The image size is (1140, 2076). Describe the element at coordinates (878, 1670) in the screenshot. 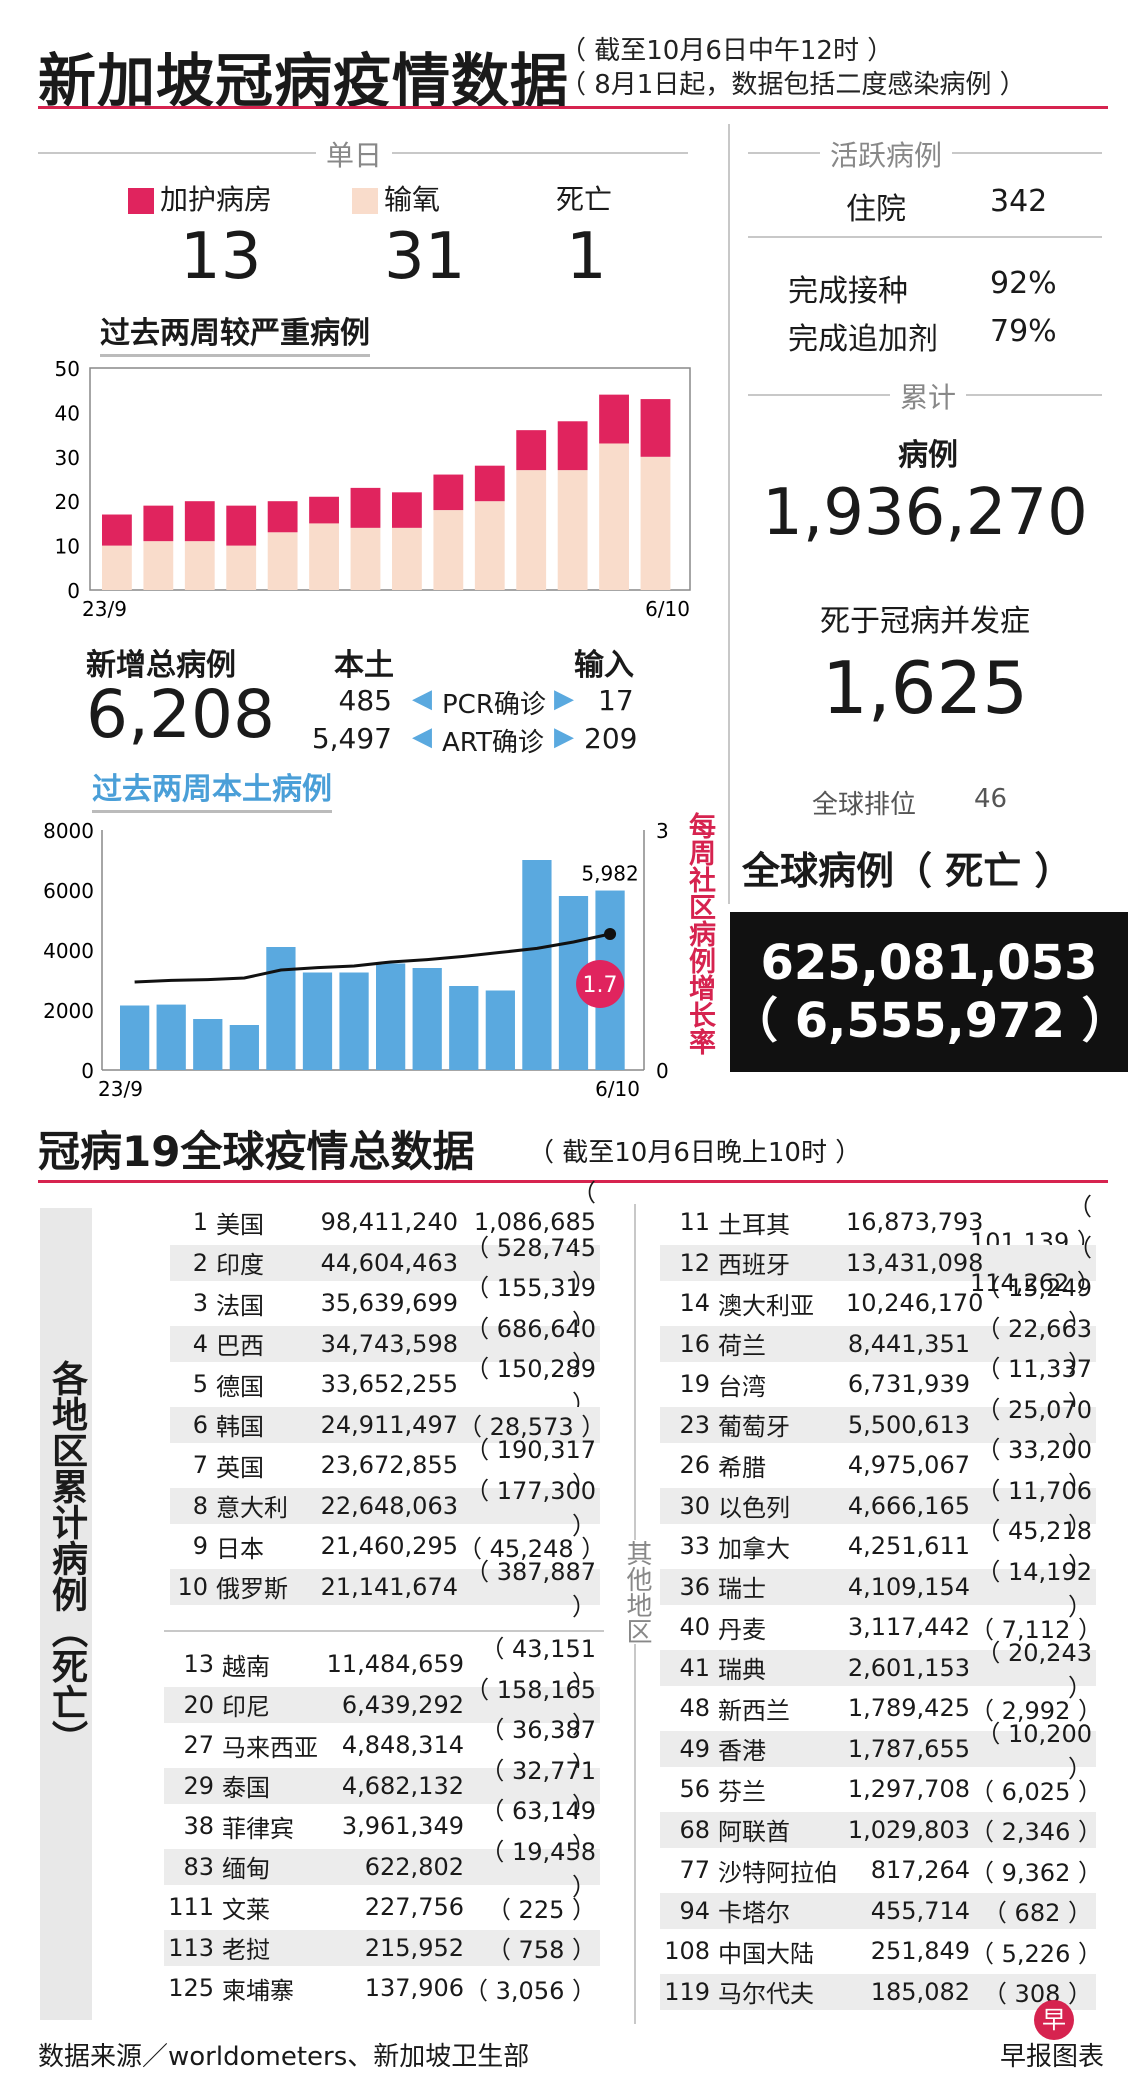

I see `table-row: 41 瑞典 2,601,153 （ 20,243 ）` at that location.